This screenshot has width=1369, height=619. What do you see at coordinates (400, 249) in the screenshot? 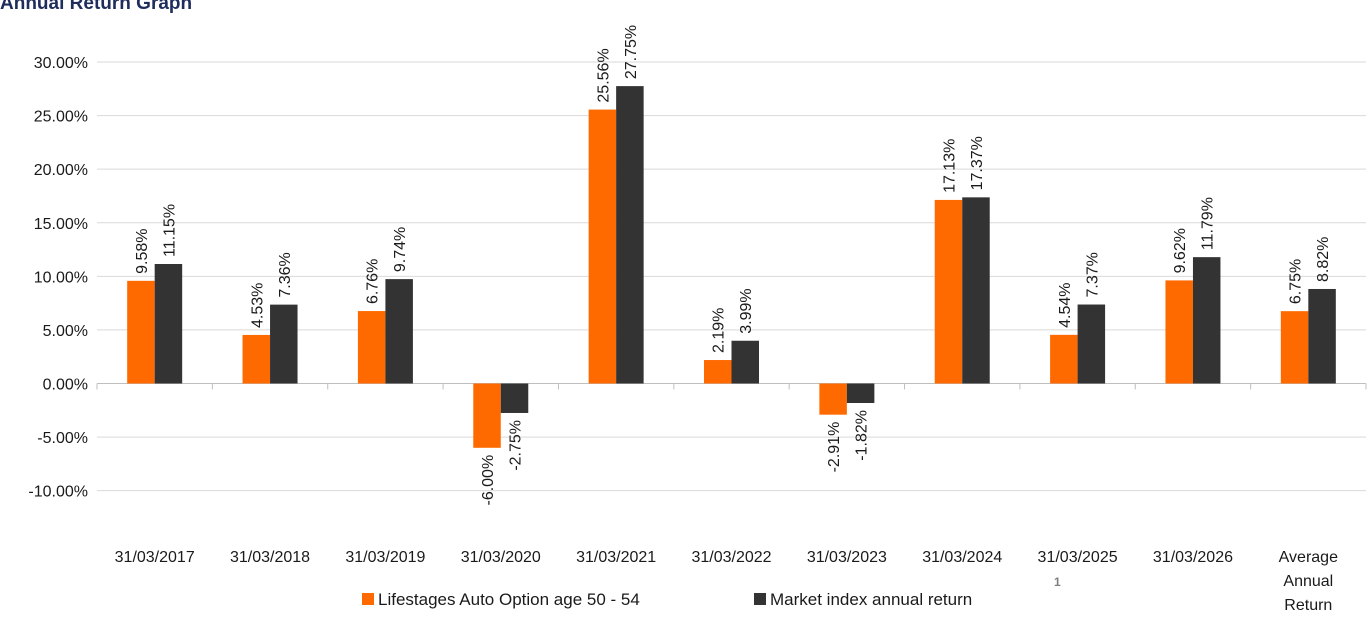
I see `data-label: 9.74%` at bounding box center [400, 249].